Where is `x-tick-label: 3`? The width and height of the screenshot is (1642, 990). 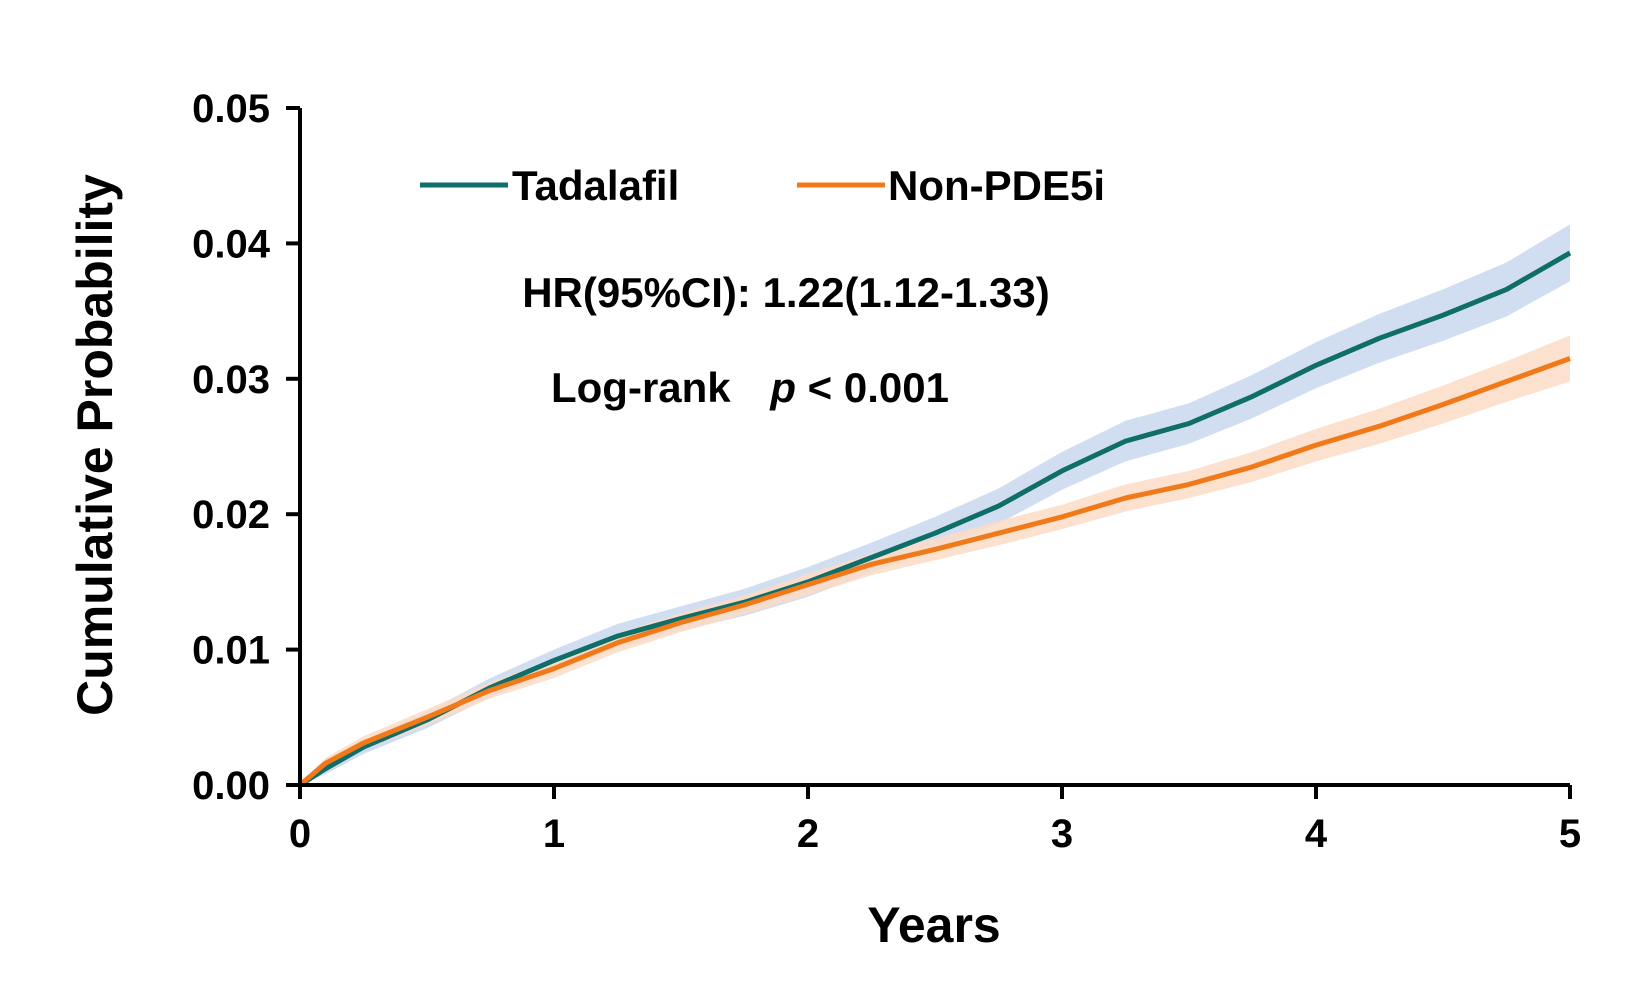 x-tick-label: 3 is located at coordinates (1062, 834).